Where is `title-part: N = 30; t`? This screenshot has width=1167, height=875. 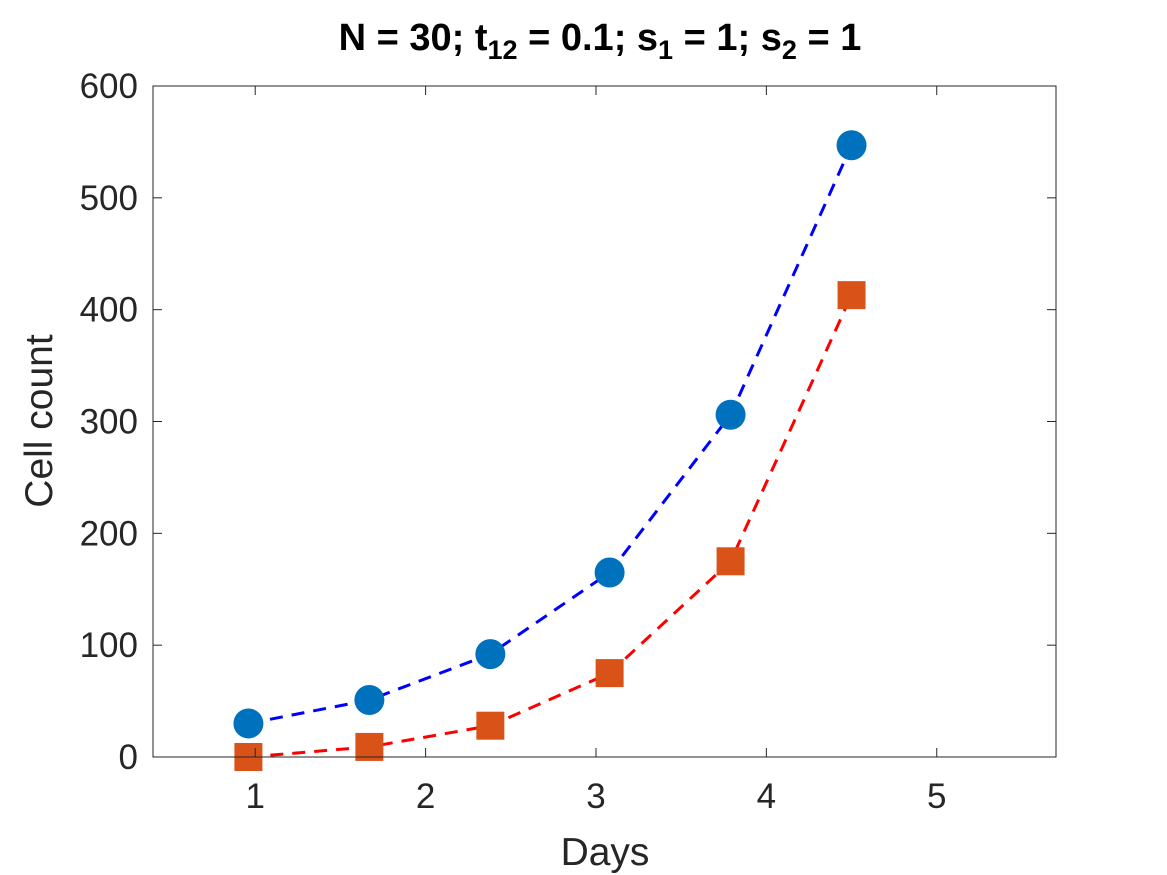
title-part: N = 30; t is located at coordinates (413, 38).